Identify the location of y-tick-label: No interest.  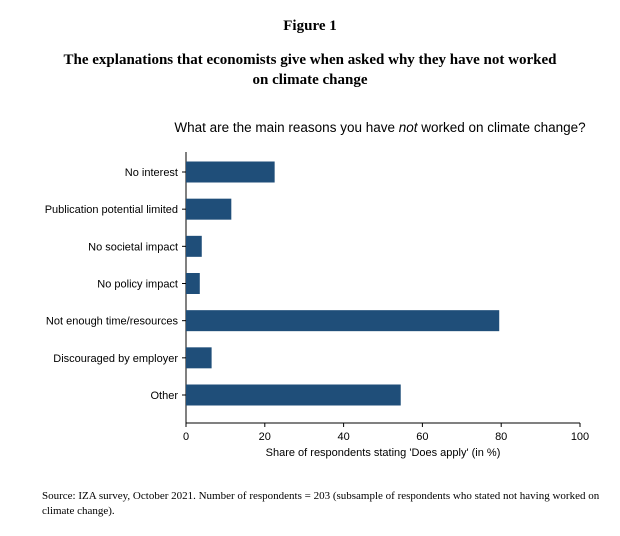
(151, 173).